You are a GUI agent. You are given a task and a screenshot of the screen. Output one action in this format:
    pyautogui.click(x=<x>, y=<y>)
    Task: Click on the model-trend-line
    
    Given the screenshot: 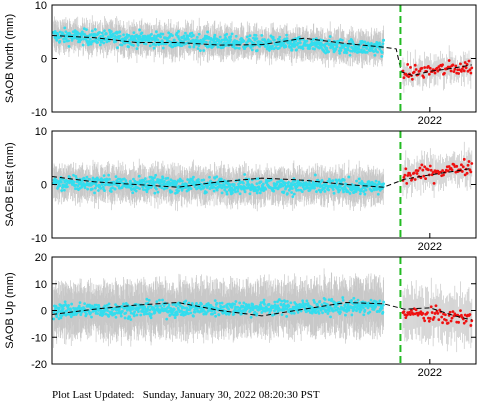 What is the action you would take?
    pyautogui.click(x=262, y=56)
    